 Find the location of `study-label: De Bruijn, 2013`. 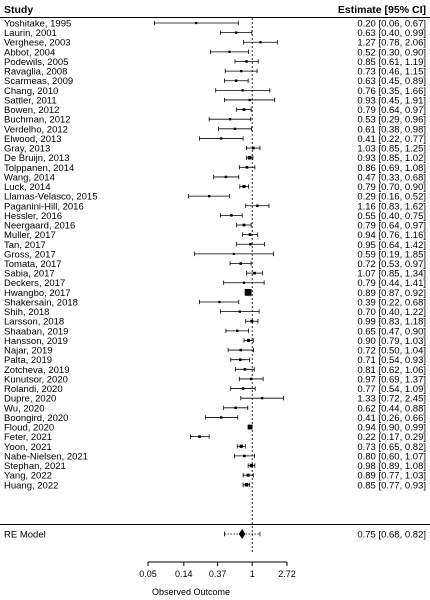

study-label: De Bruijn, 2013 is located at coordinates (36, 158).